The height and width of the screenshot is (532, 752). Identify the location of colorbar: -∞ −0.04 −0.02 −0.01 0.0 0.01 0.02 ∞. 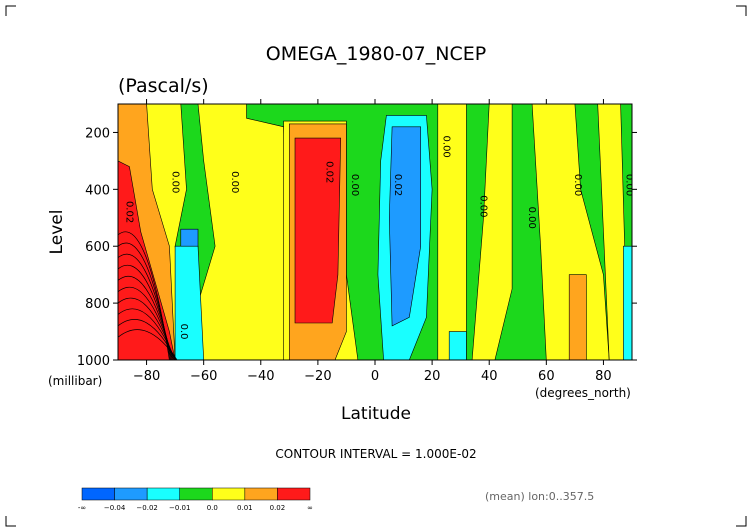
(195, 499).